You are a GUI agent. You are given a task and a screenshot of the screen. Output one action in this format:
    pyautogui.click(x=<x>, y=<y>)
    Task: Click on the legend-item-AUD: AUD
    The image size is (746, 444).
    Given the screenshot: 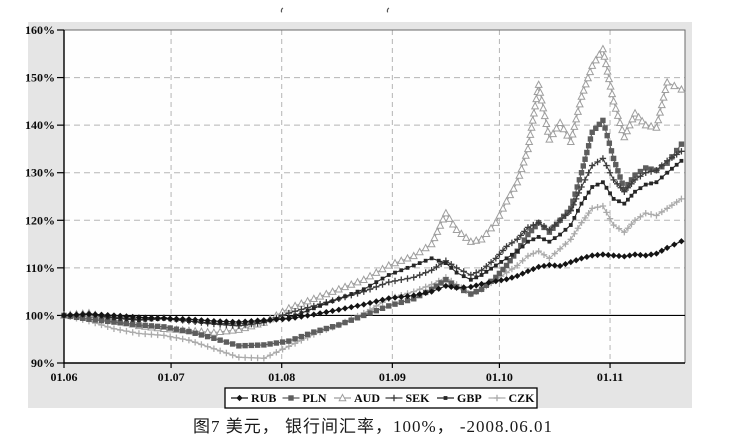 What is the action you would take?
    pyautogui.click(x=357, y=398)
    